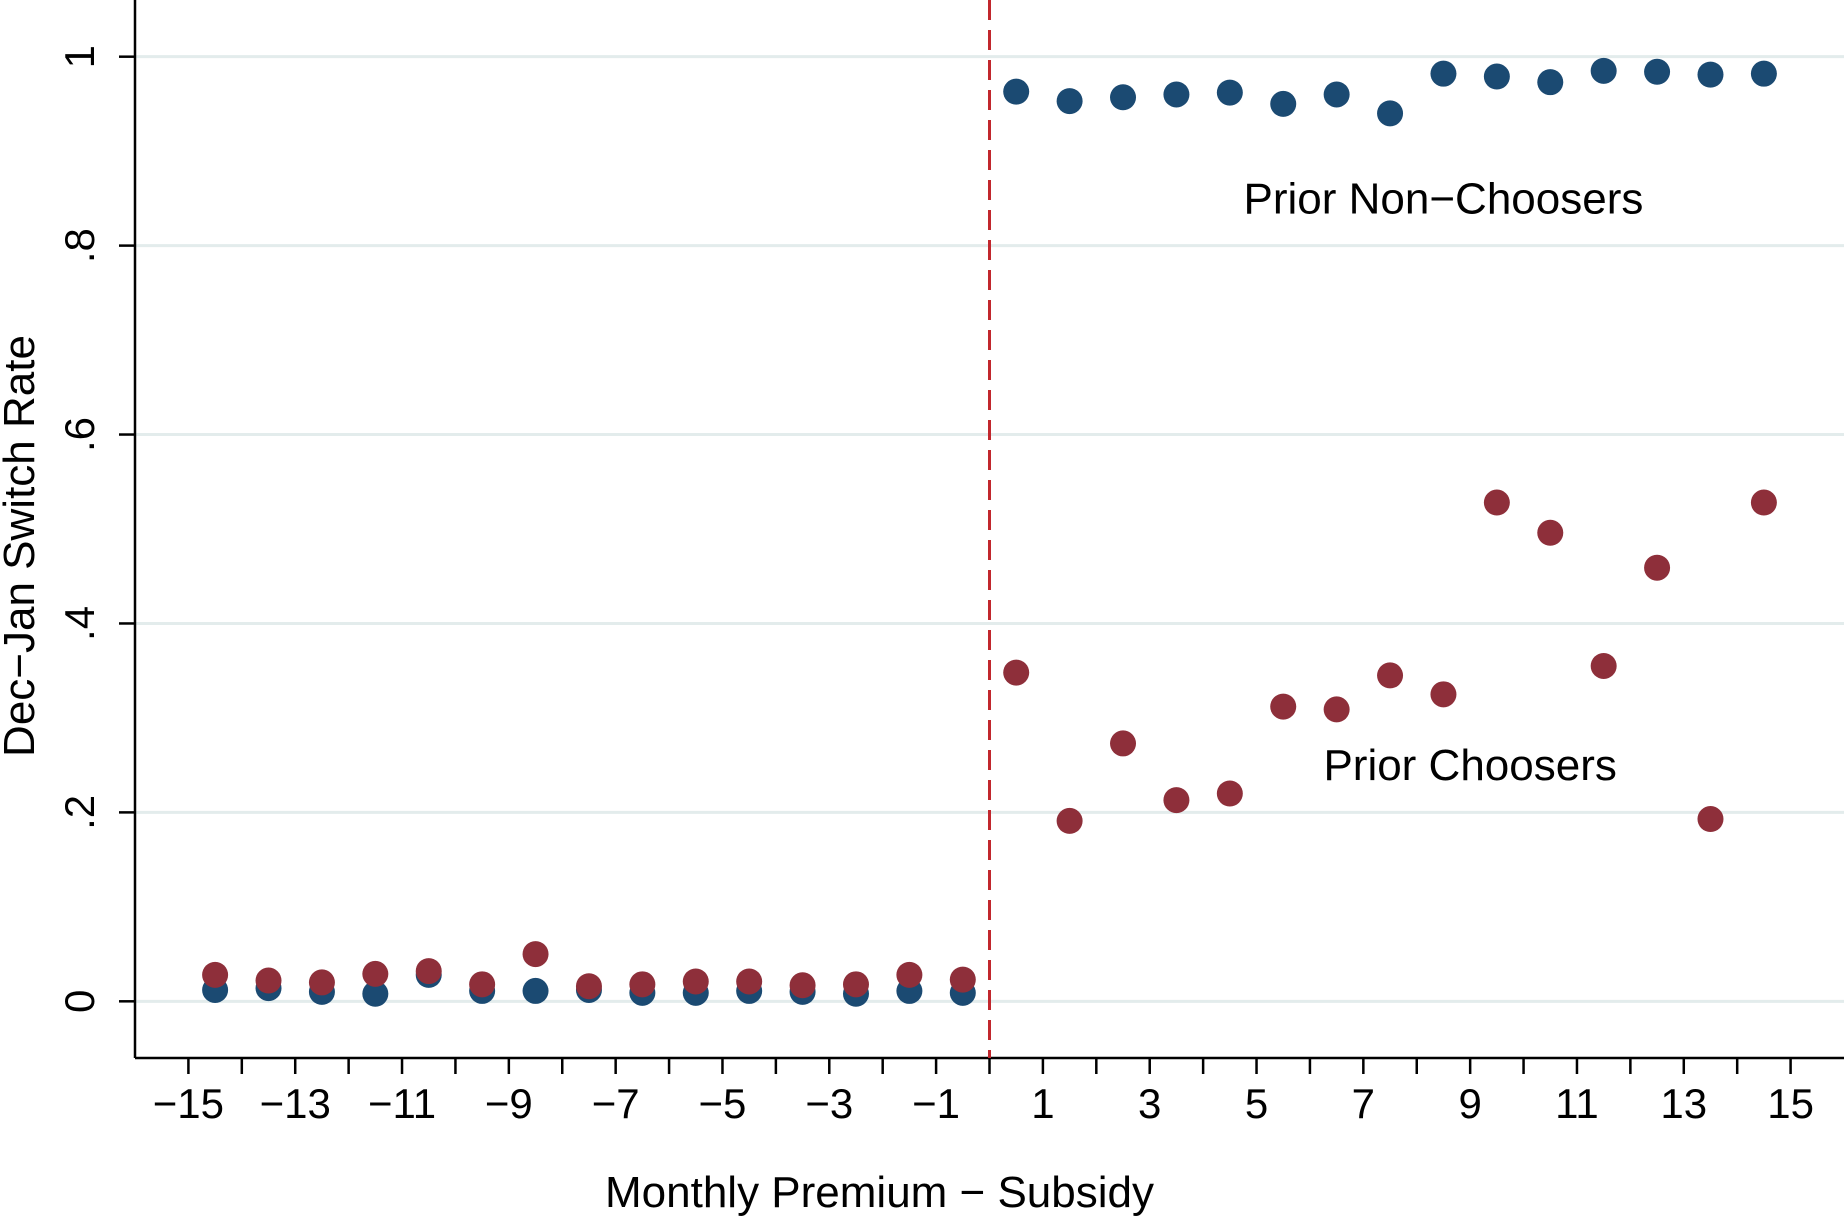 This screenshot has width=1844, height=1220. I want to click on x-tick-label: 7, so click(1363, 1103).